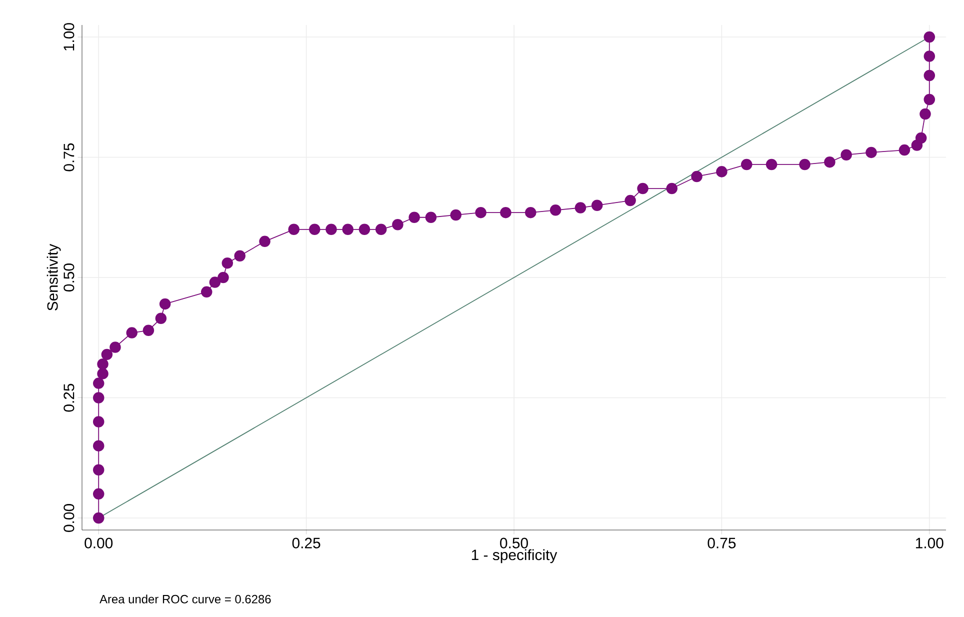  What do you see at coordinates (69, 398) in the screenshot?
I see `y-tick-label: 0.25` at bounding box center [69, 398].